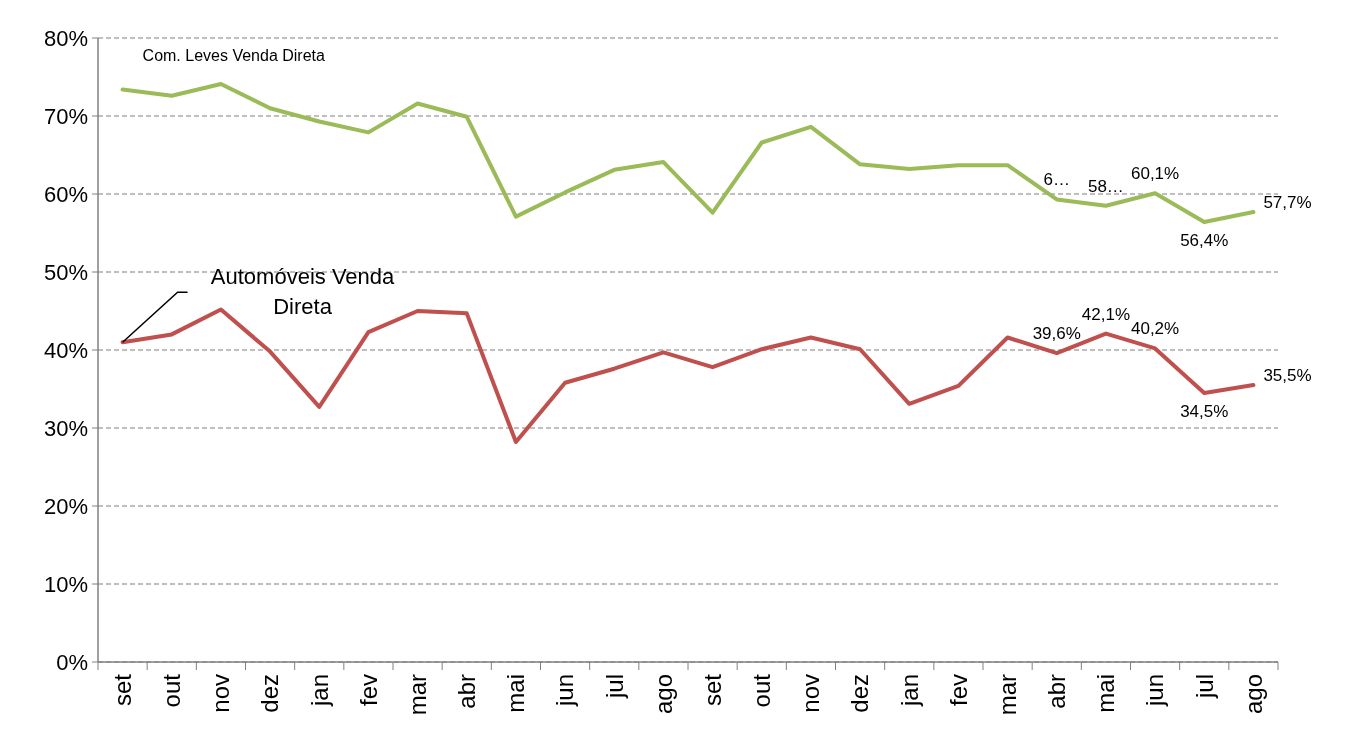 The width and height of the screenshot is (1350, 743). What do you see at coordinates (1287, 376) in the screenshot?
I see `data-label: 35,5%` at bounding box center [1287, 376].